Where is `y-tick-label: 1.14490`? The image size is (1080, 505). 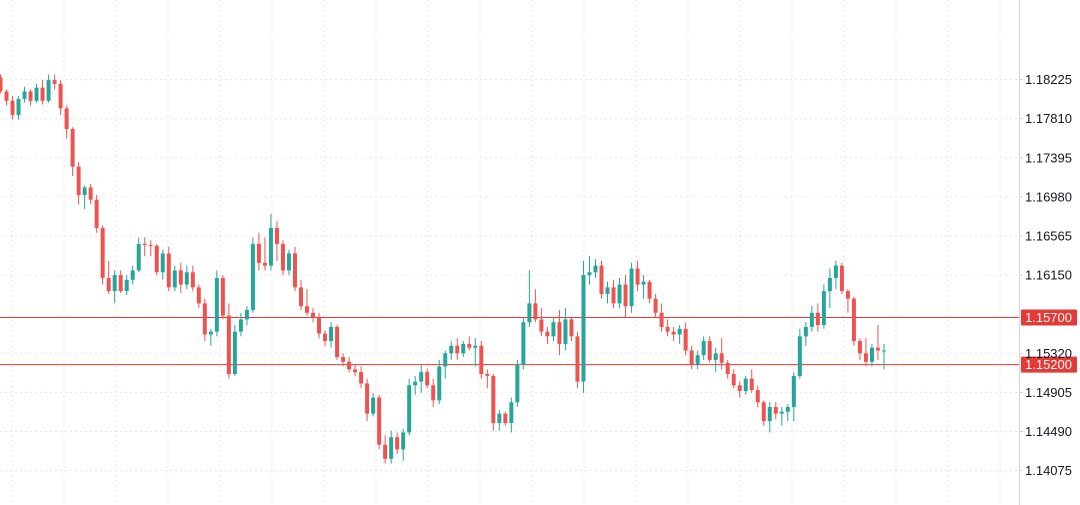 y-tick-label: 1.14490 is located at coordinates (1048, 431).